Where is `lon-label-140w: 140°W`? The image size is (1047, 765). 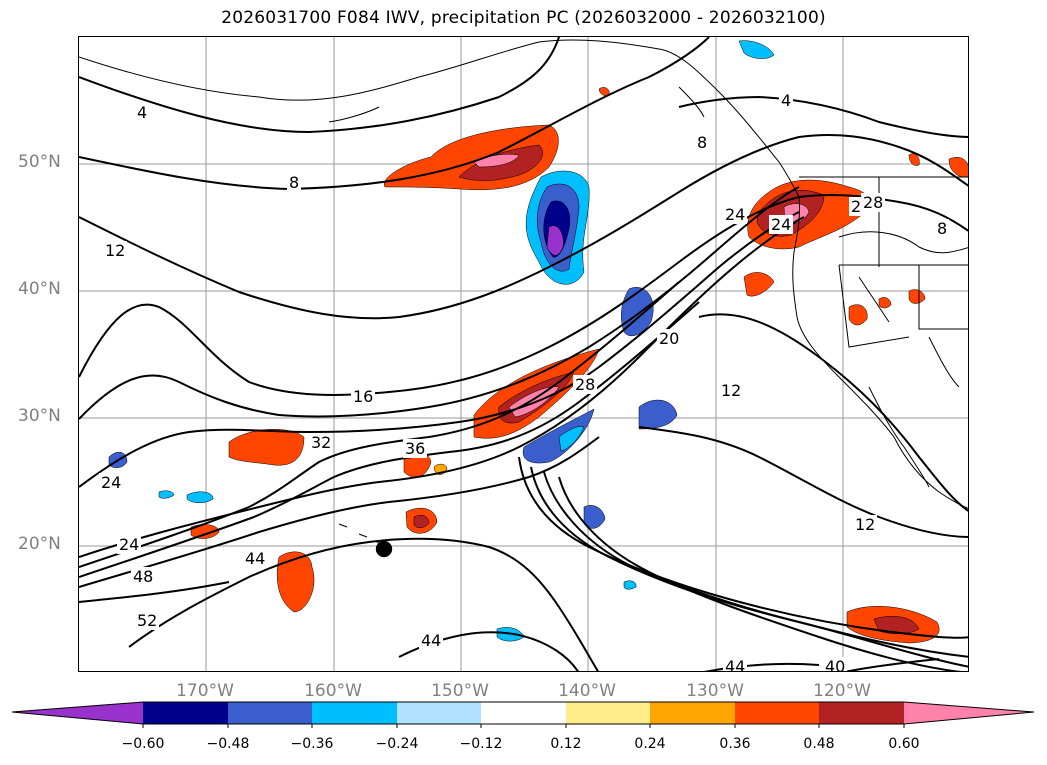 lon-label-140w: 140°W is located at coordinates (587, 691).